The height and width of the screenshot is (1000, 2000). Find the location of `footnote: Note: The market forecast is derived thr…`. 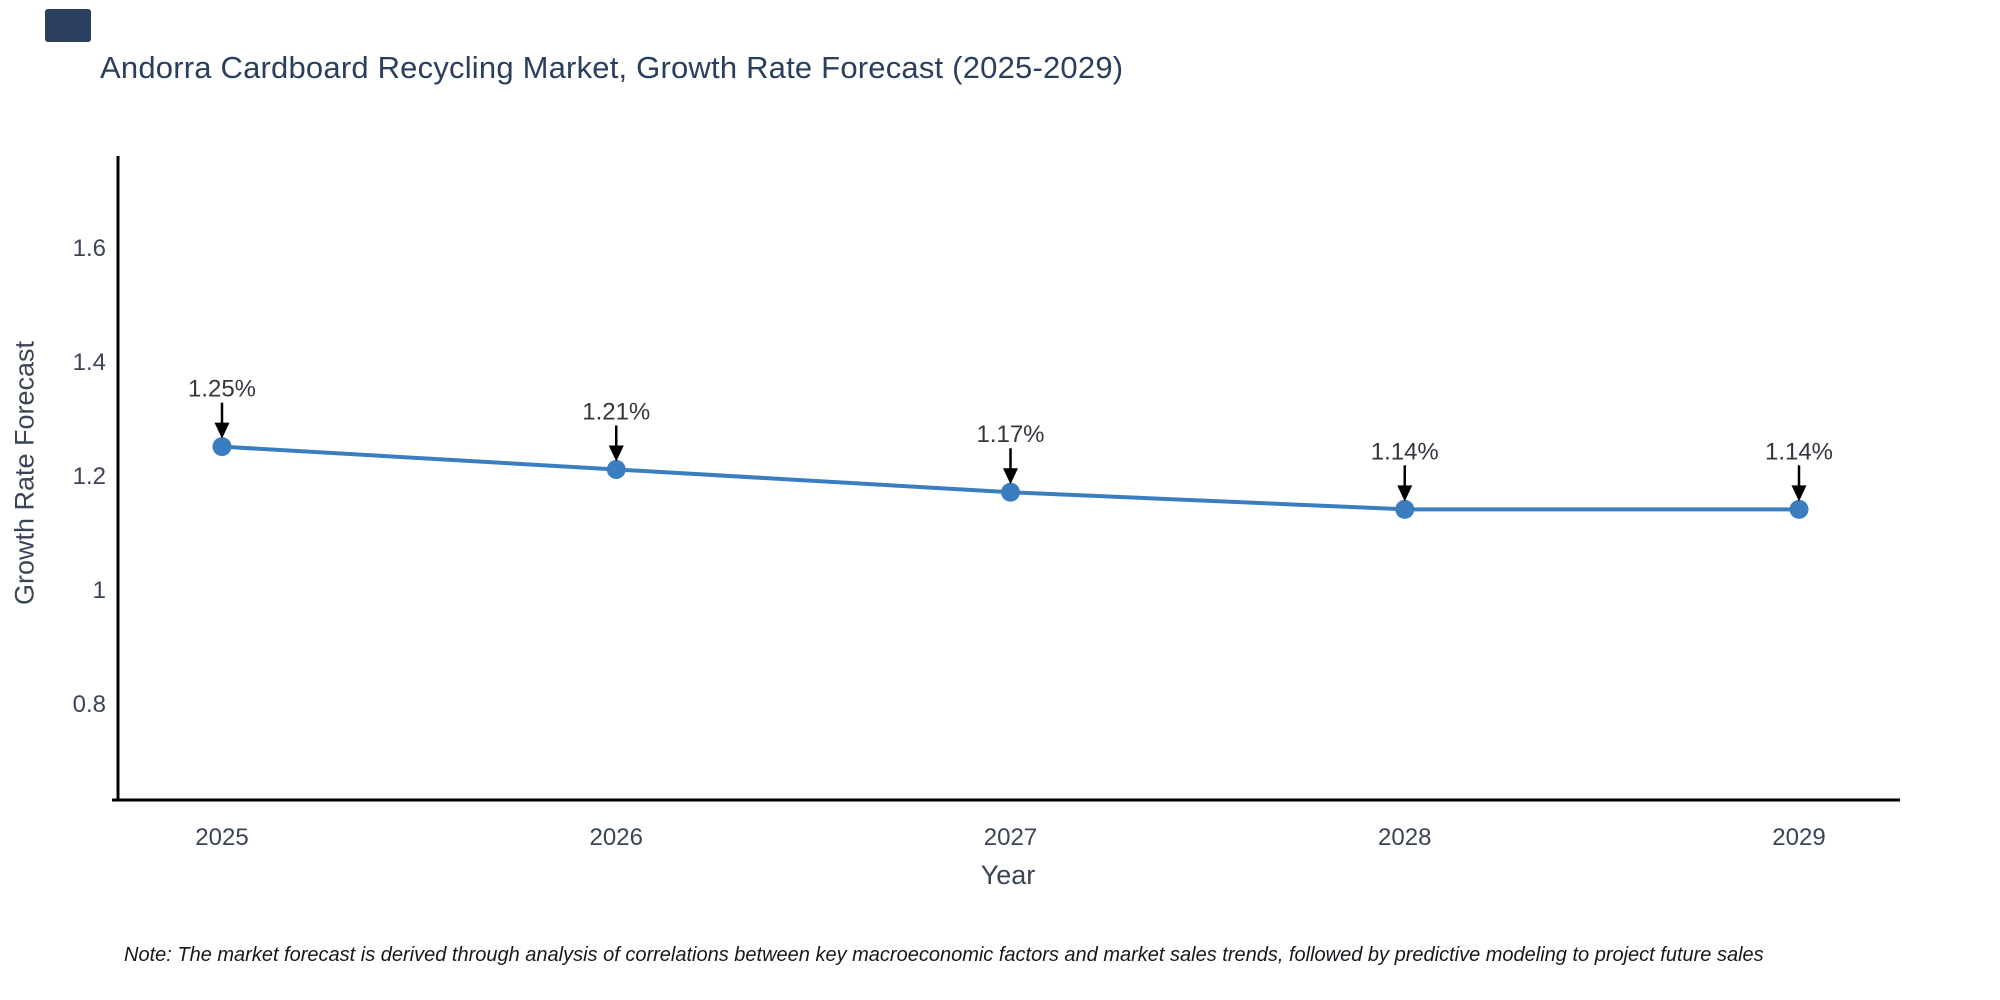

footnote: Note: The market forecast is derived thr… is located at coordinates (944, 955).